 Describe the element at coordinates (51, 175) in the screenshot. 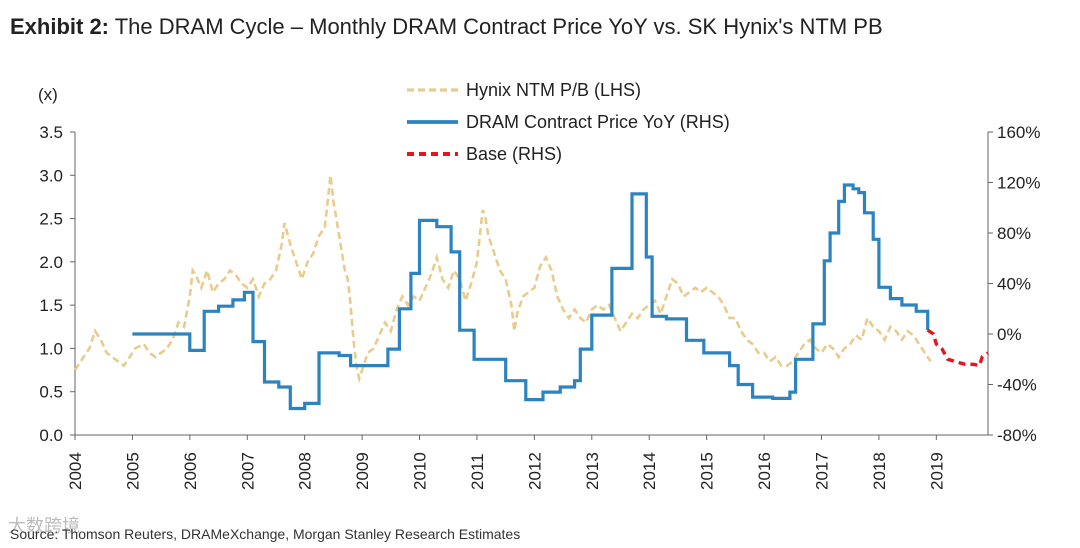

I see `left-tick-label: 3.0` at that location.